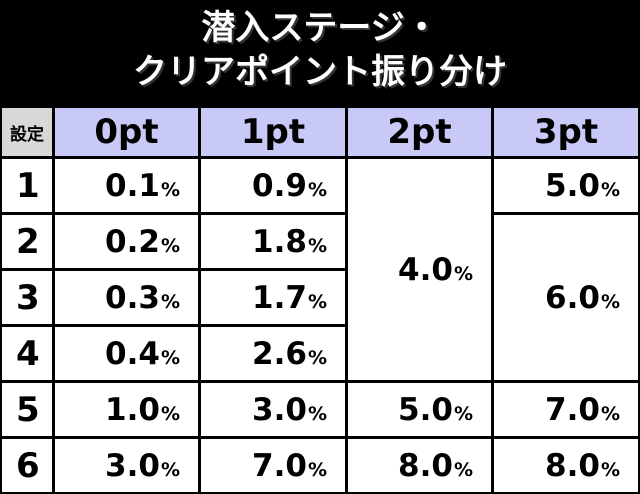 The height and width of the screenshot is (494, 640). What do you see at coordinates (132, 353) in the screenshot?
I see `value-text: 0.4` at bounding box center [132, 353].